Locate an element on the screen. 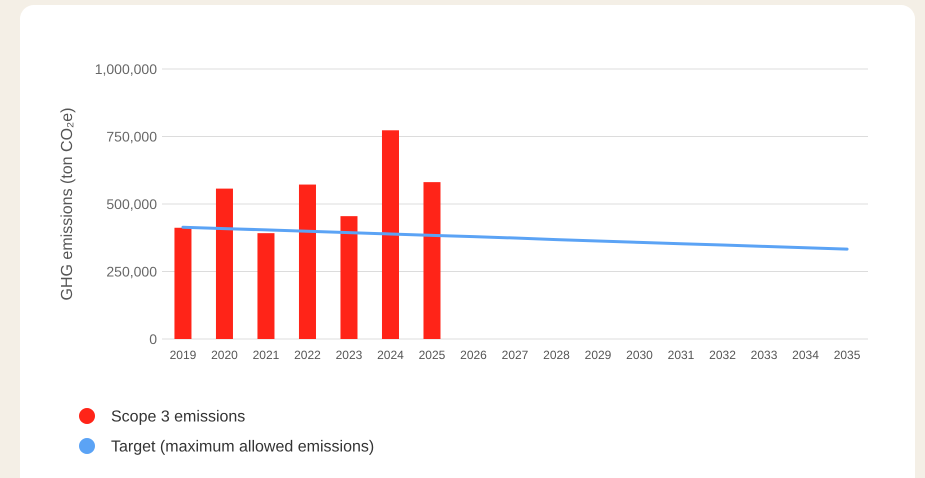  line-series is located at coordinates (515, 238).